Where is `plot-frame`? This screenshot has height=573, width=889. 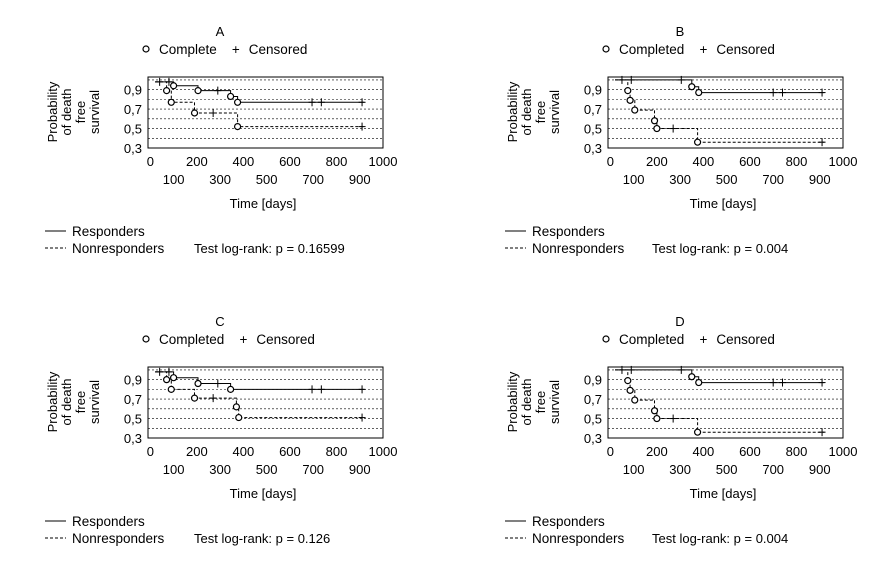 plot-frame is located at coordinates (725, 112).